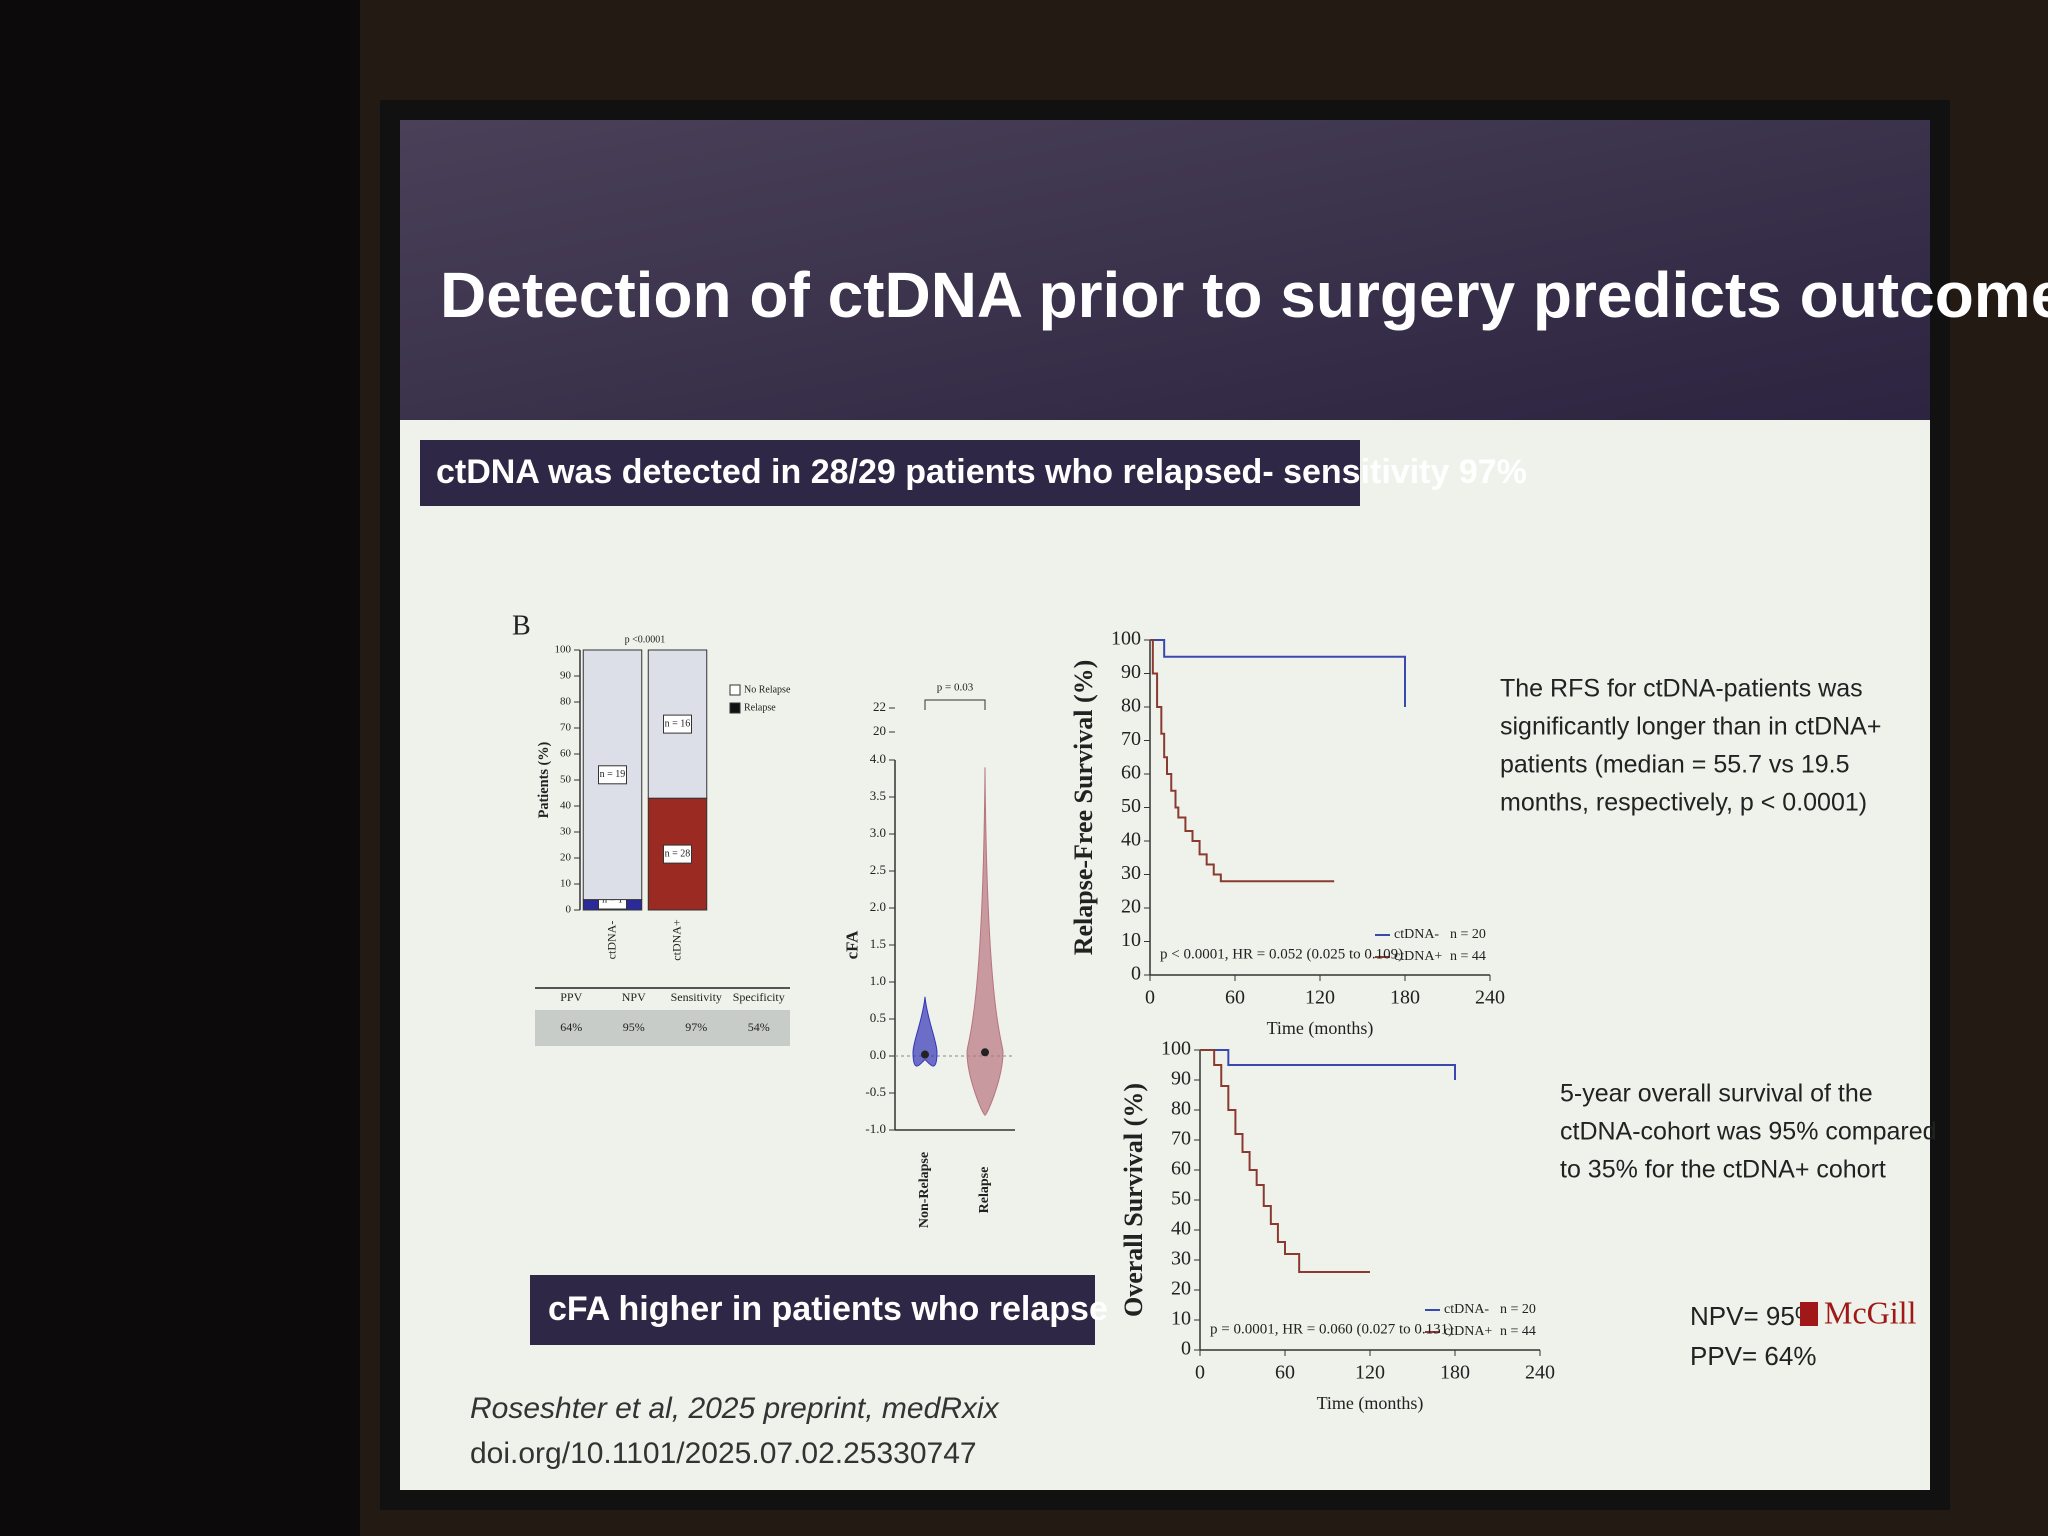 The image size is (2048, 1536). I want to click on x-tick-label: 120, so click(1370, 1373).